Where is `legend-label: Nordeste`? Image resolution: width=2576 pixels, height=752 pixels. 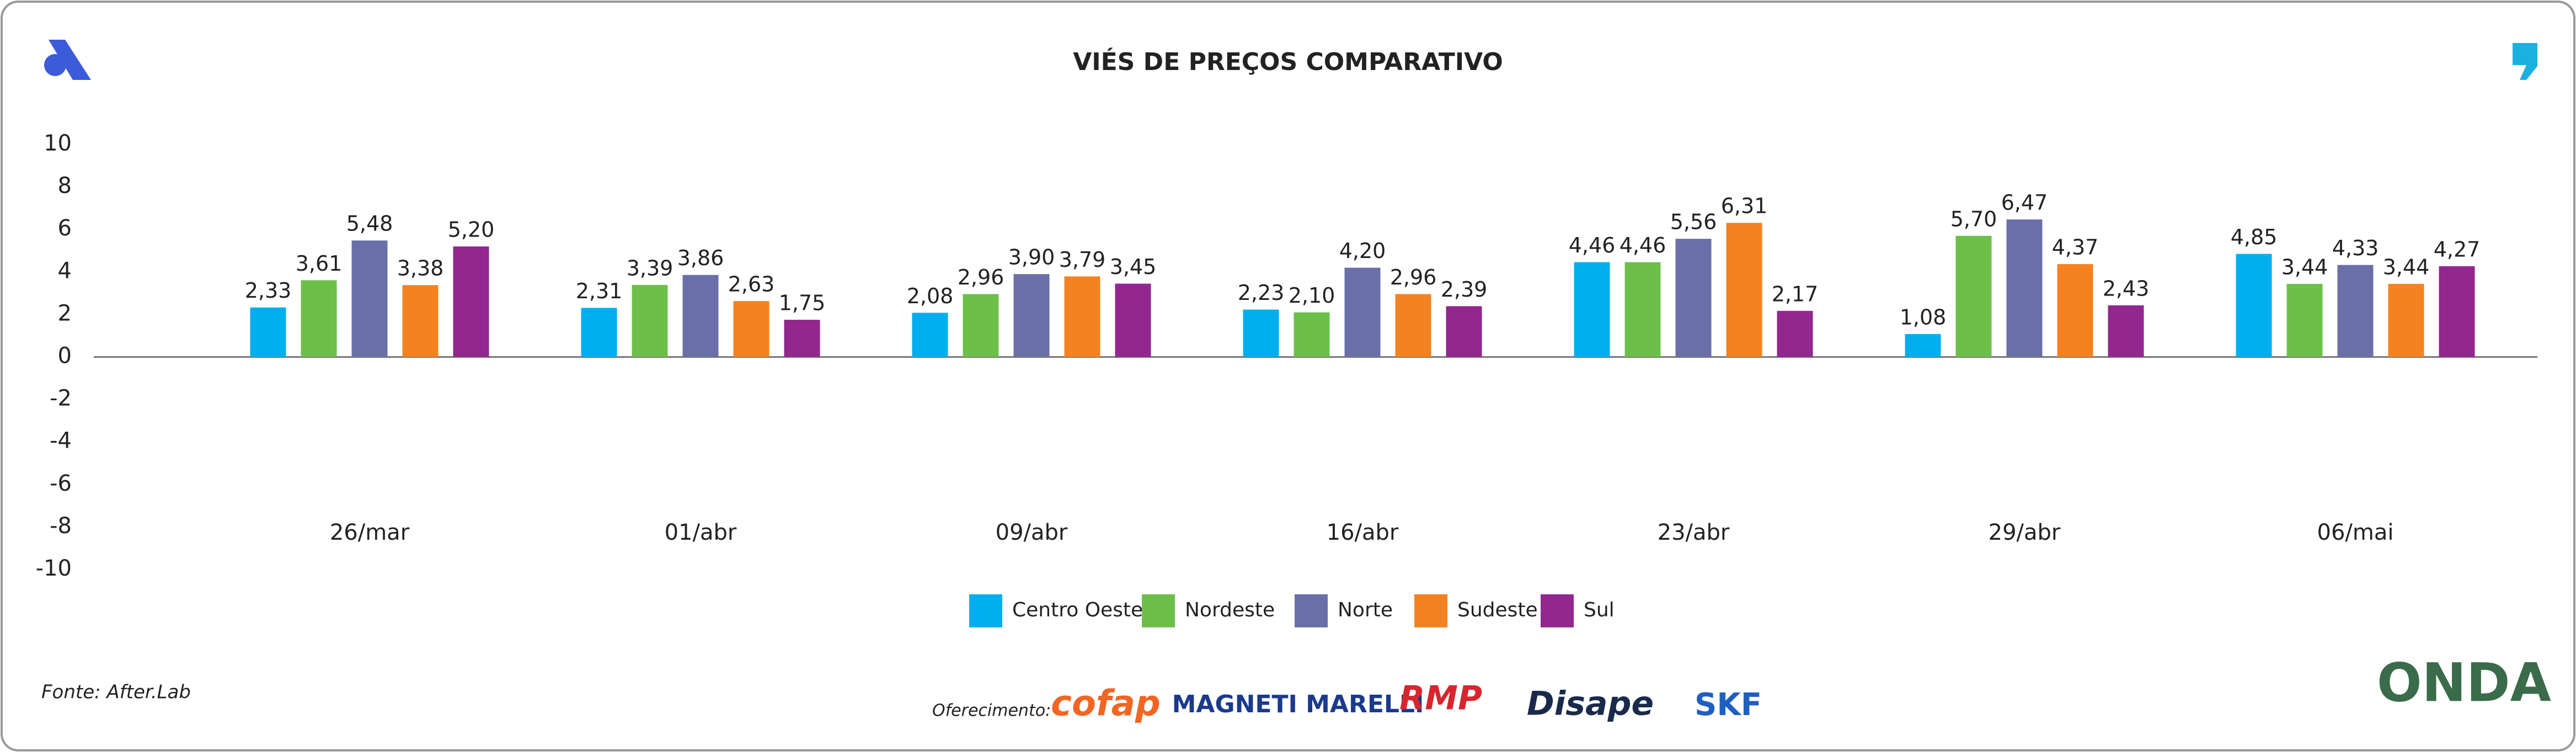
legend-label: Nordeste is located at coordinates (1230, 610).